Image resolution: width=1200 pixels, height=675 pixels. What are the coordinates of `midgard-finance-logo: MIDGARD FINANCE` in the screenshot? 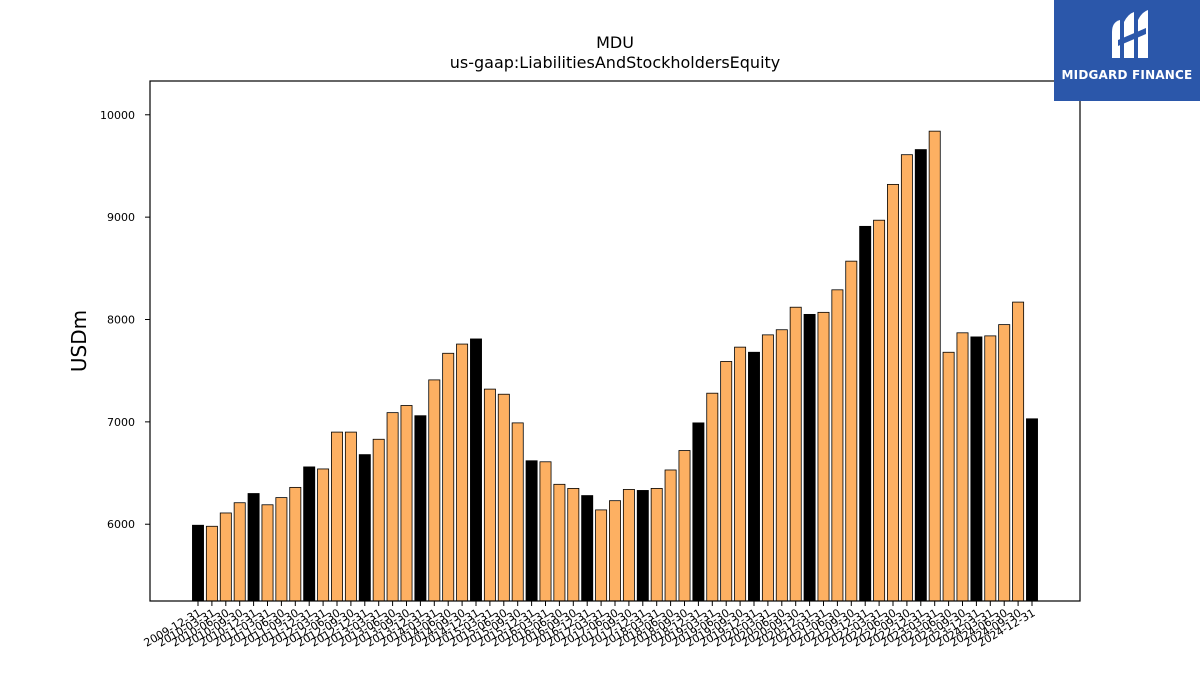 It's located at (1127, 50).